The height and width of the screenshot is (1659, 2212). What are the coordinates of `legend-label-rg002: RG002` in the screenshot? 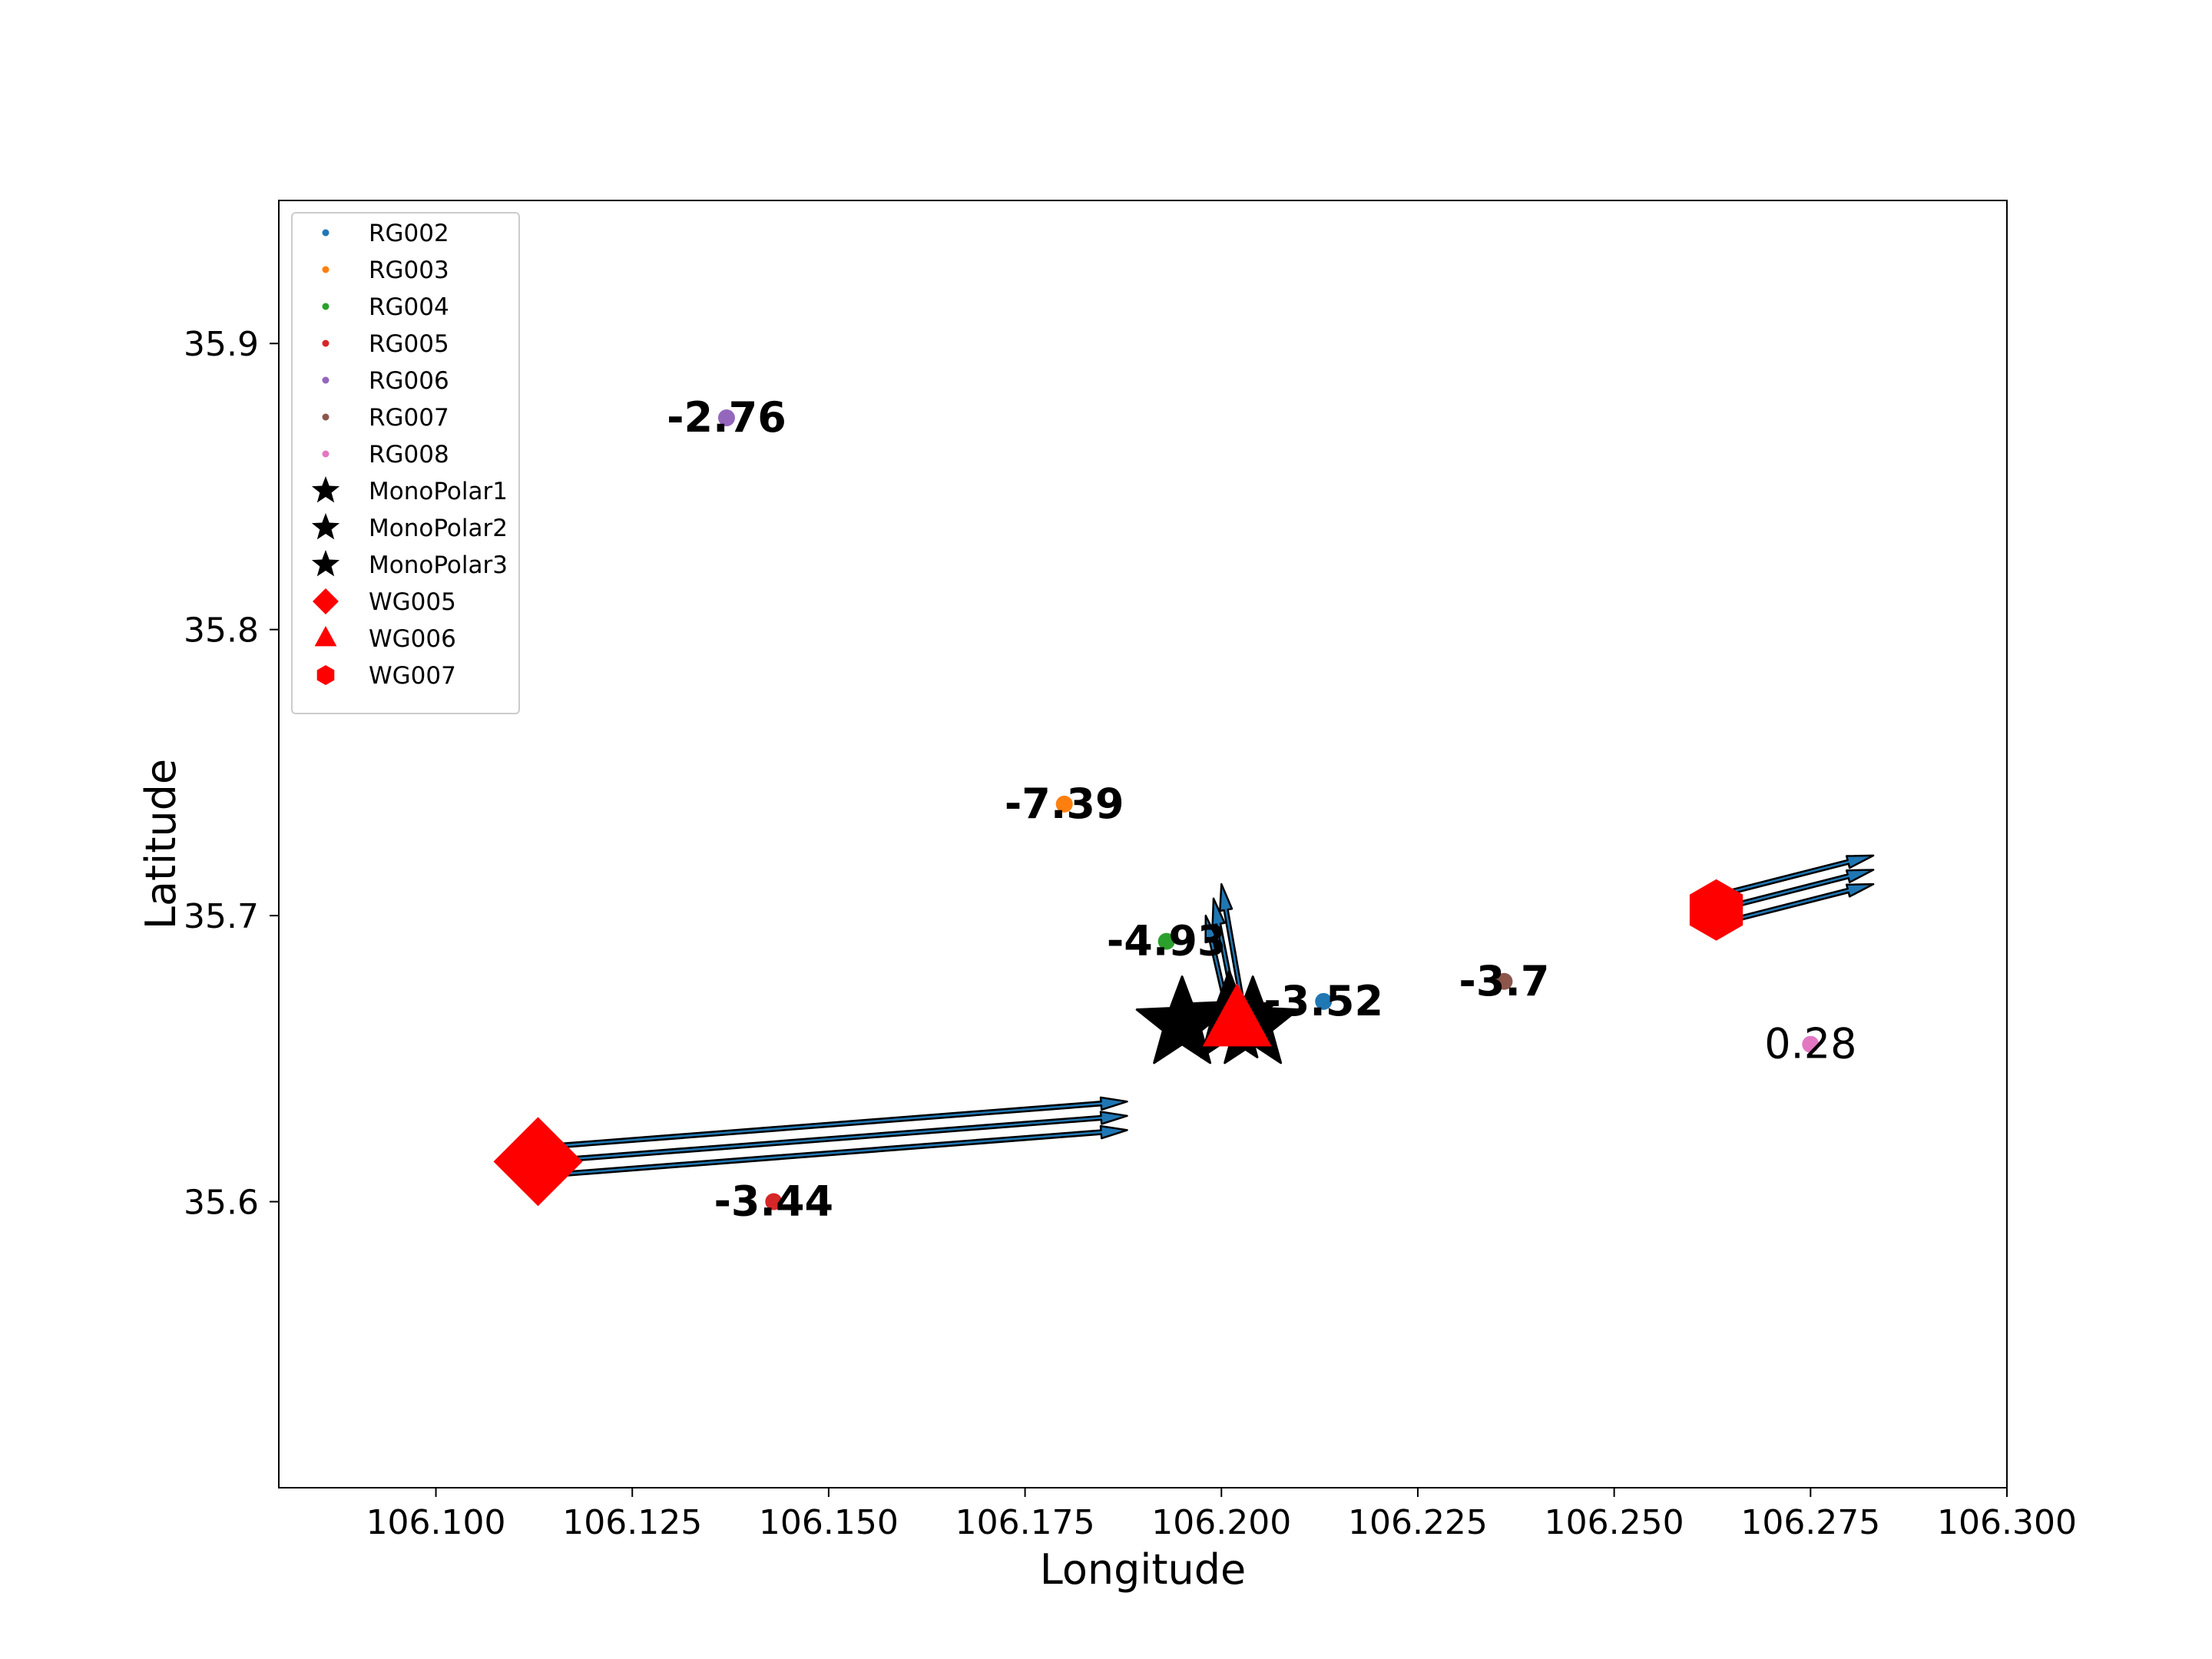 It's located at (409, 234).